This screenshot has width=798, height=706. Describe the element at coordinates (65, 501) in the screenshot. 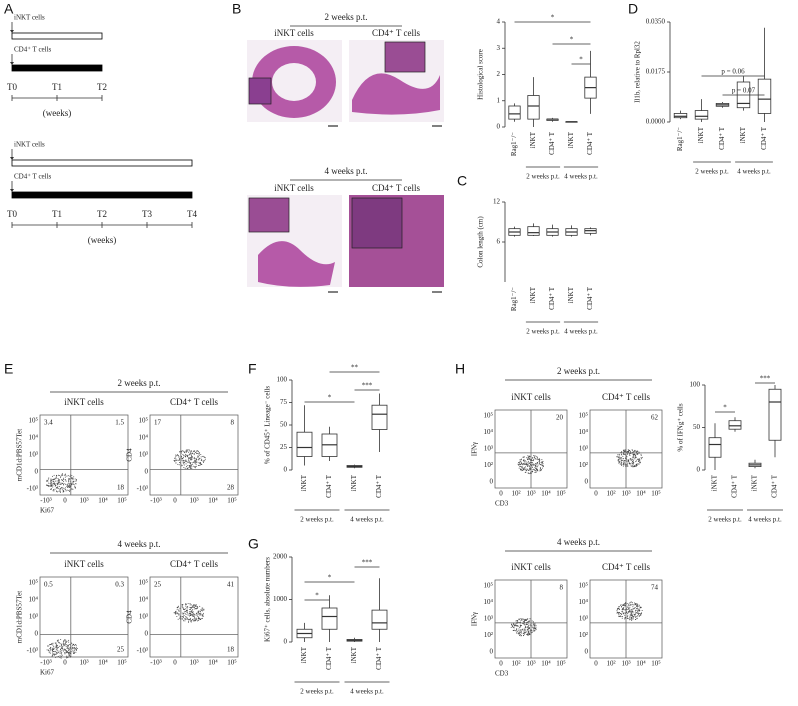

I see `flow-x-tick: 0` at that location.